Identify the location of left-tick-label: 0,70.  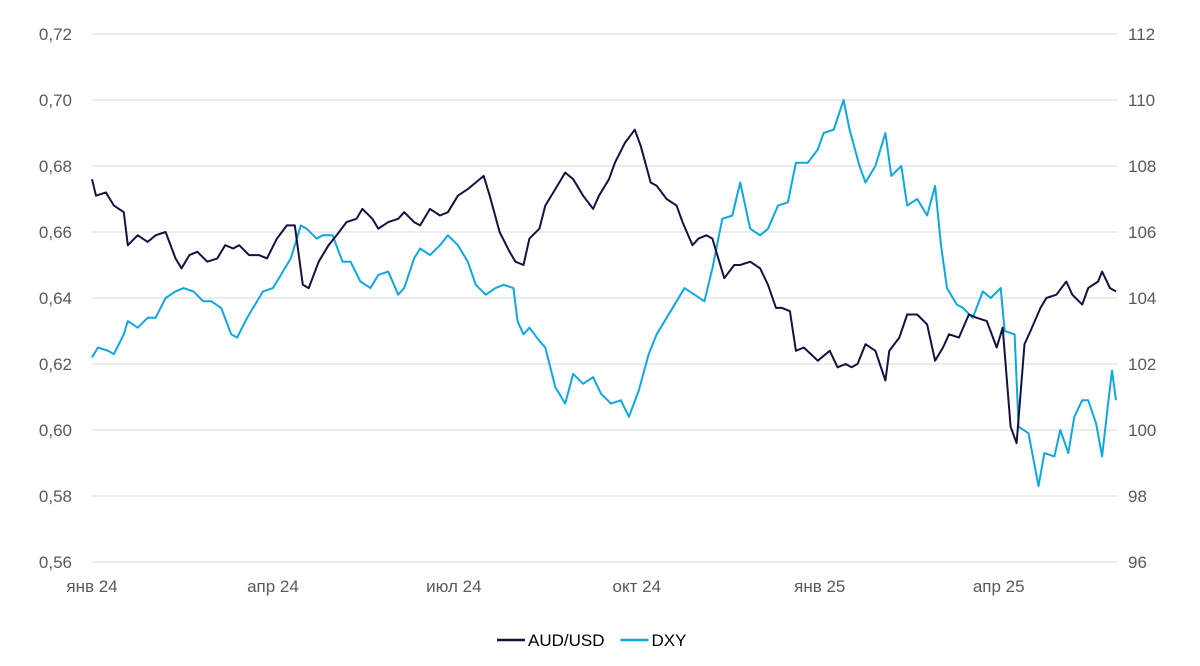
(55, 100).